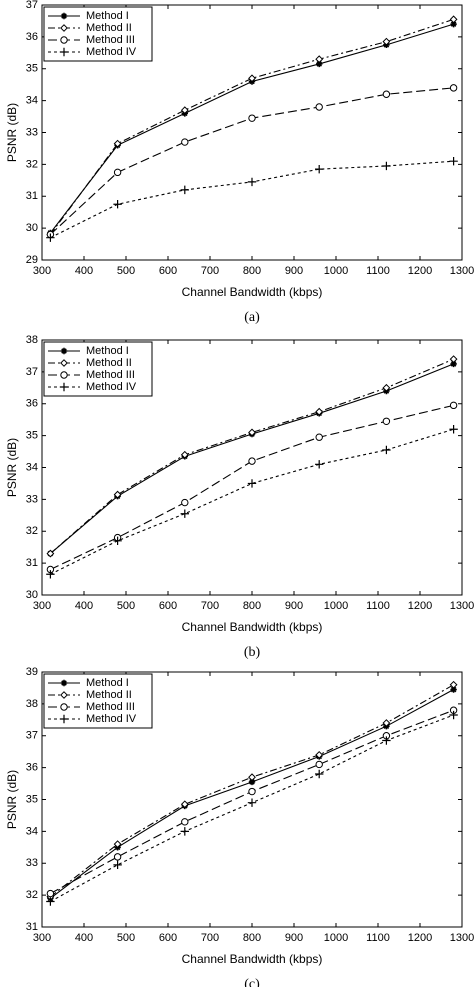 The height and width of the screenshot is (987, 474). What do you see at coordinates (294, 938) in the screenshot?
I see `x-tick-label: 900` at bounding box center [294, 938].